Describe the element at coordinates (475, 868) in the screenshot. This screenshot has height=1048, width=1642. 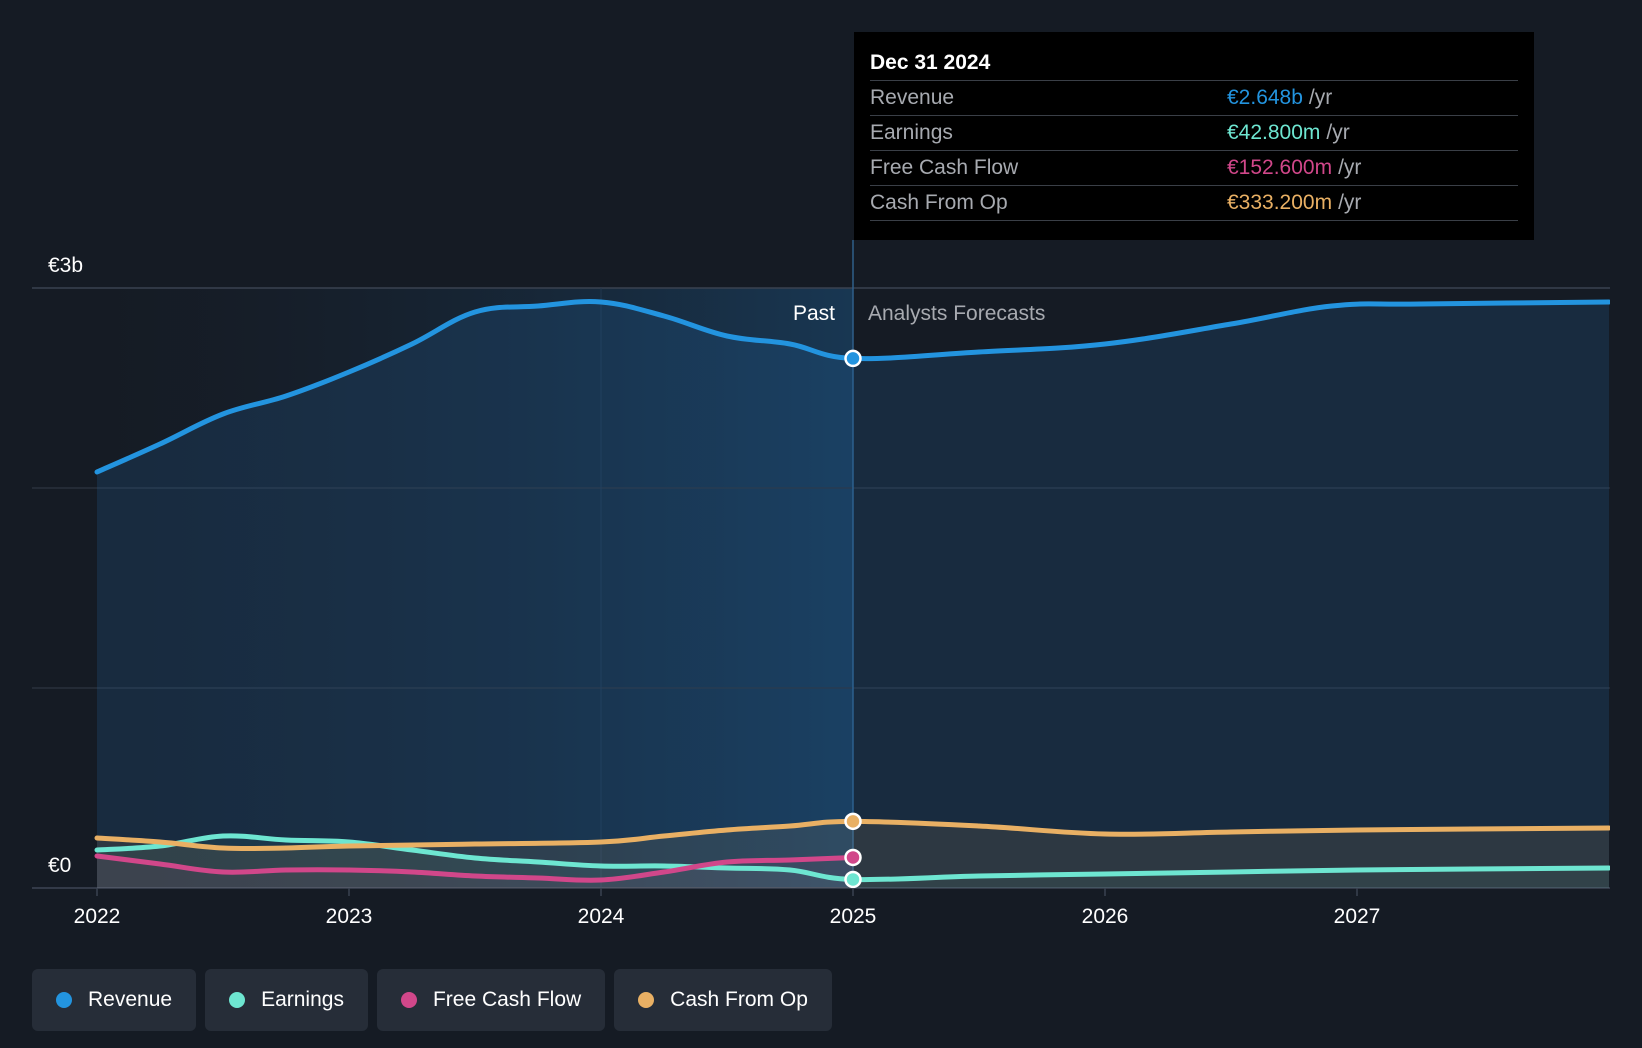
I see `line-free-cash-flow` at that location.